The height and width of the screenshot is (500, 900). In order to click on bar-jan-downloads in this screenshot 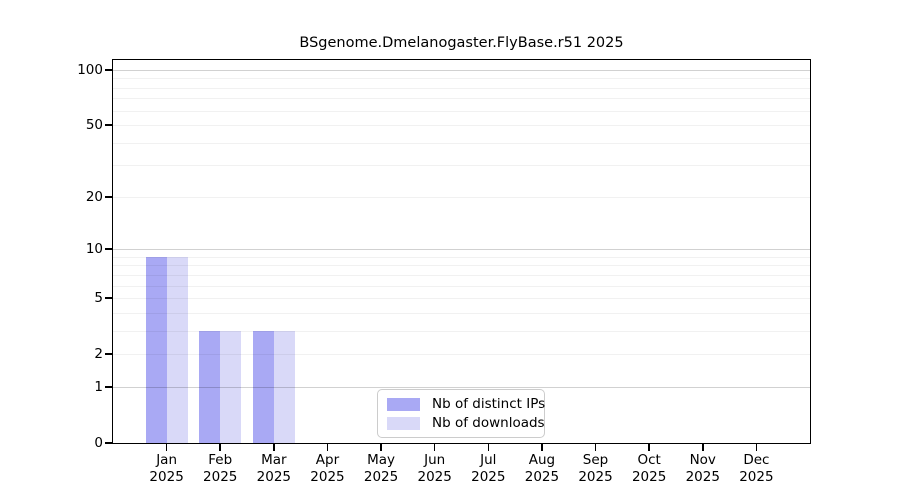, I will do `click(177, 349)`.